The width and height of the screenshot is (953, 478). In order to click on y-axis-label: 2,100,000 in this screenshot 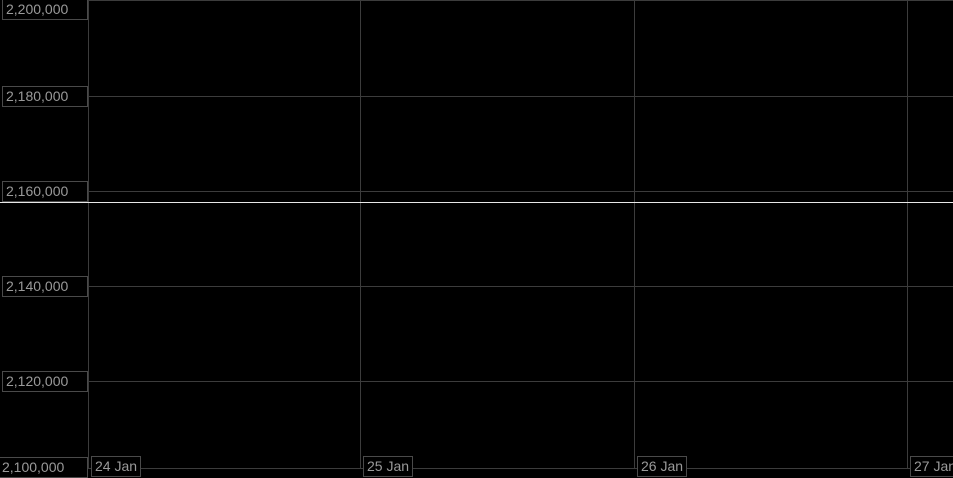, I will do `click(44, 467)`.